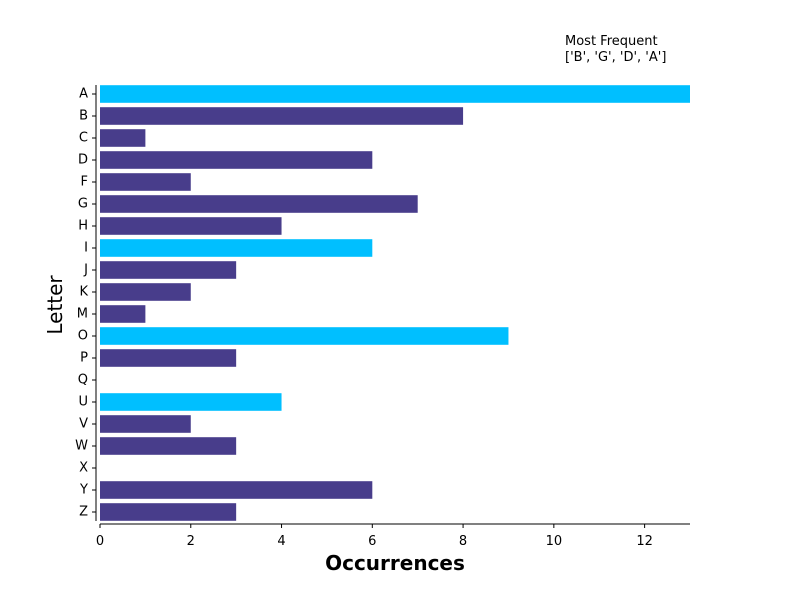 This screenshot has width=800, height=600. Describe the element at coordinates (145, 182) in the screenshot. I see `bar-f` at that location.